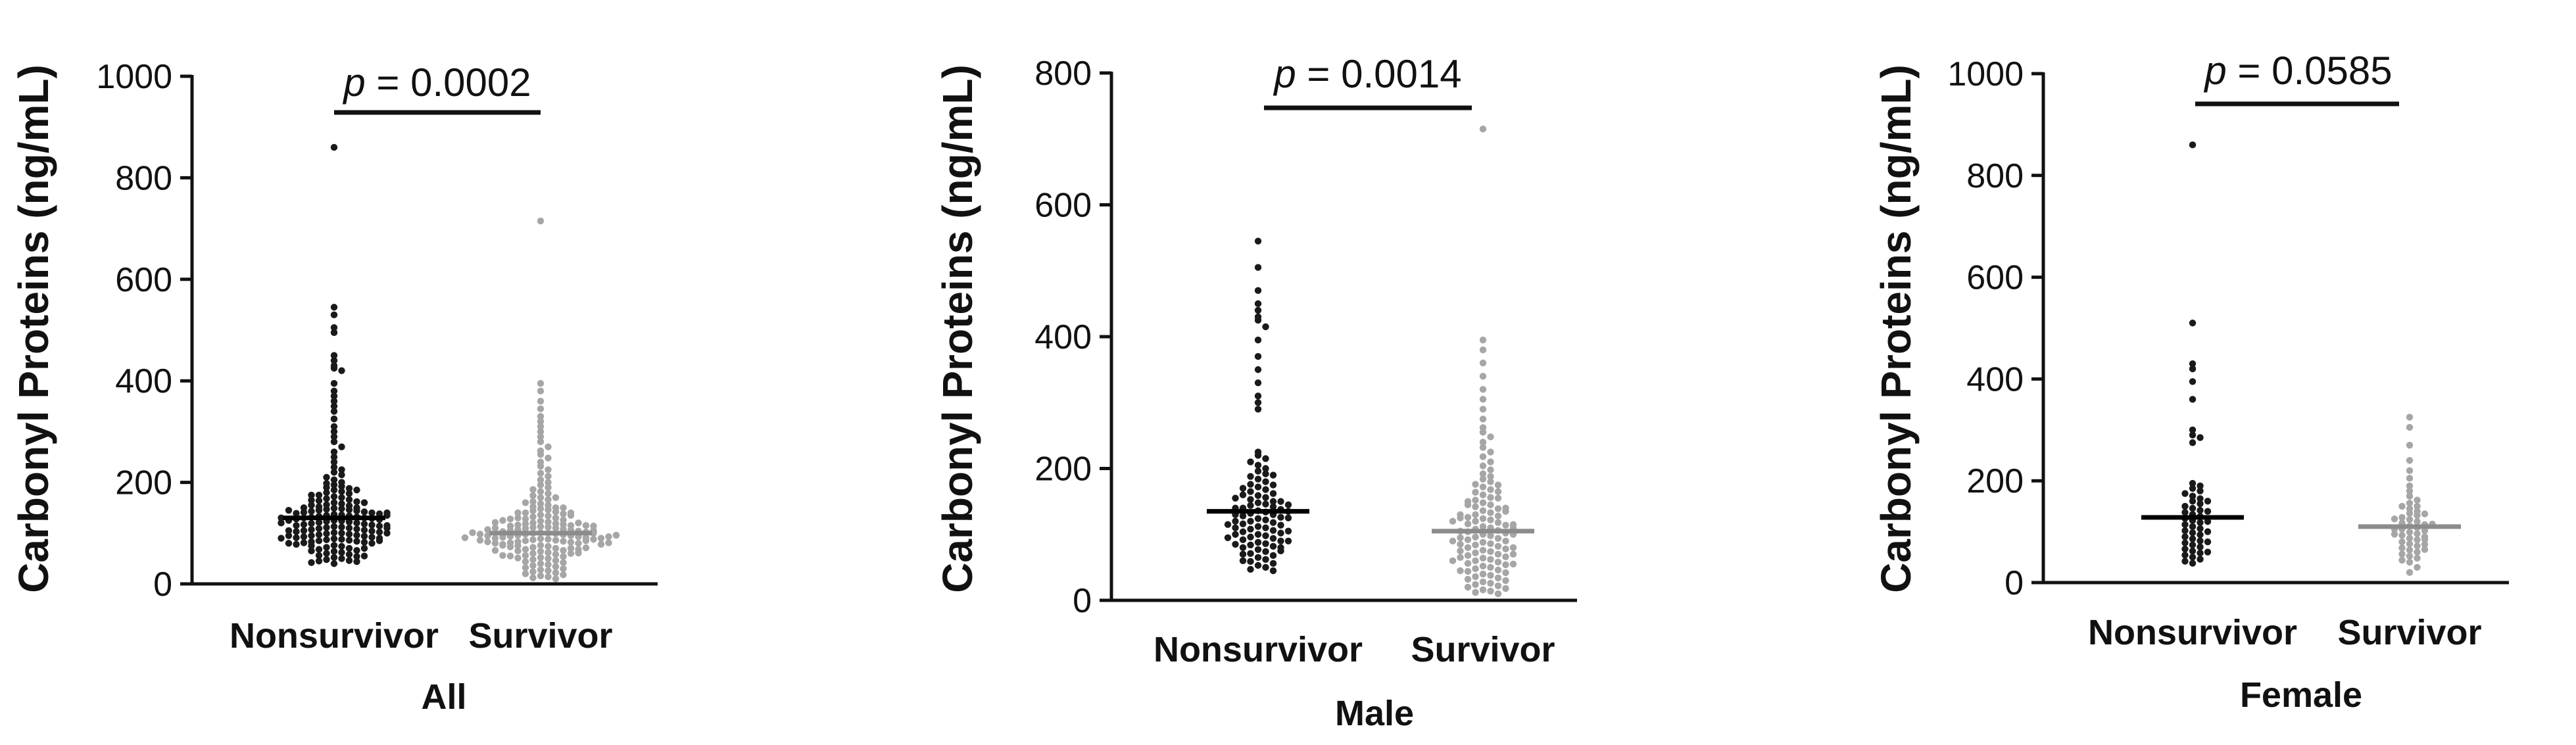 The height and width of the screenshot is (745, 2576). Describe the element at coordinates (2308, 358) in the screenshot. I see `dots` at that location.